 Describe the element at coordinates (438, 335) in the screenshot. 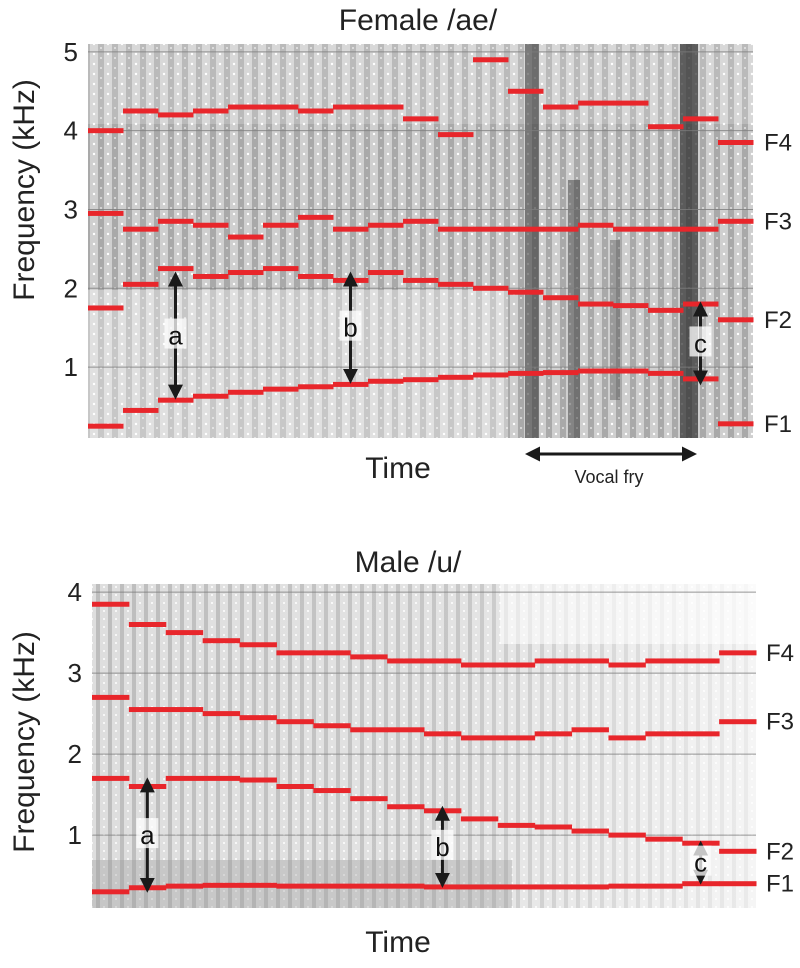

I see `female-measurement-arrows: a b c` at that location.